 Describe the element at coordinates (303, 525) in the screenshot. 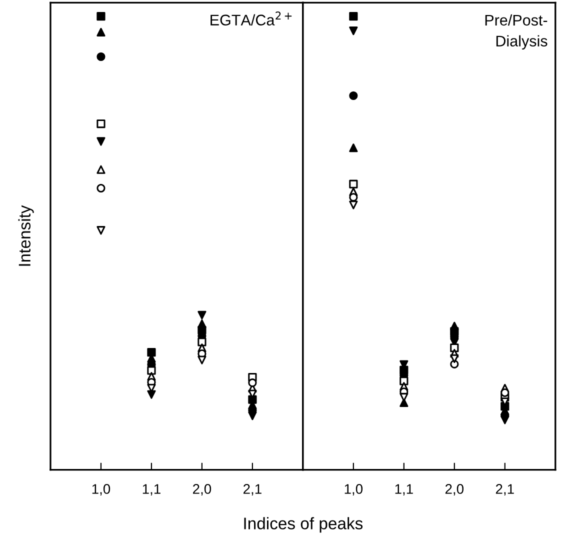

I see `x-axis-title: Indices of peaks` at that location.